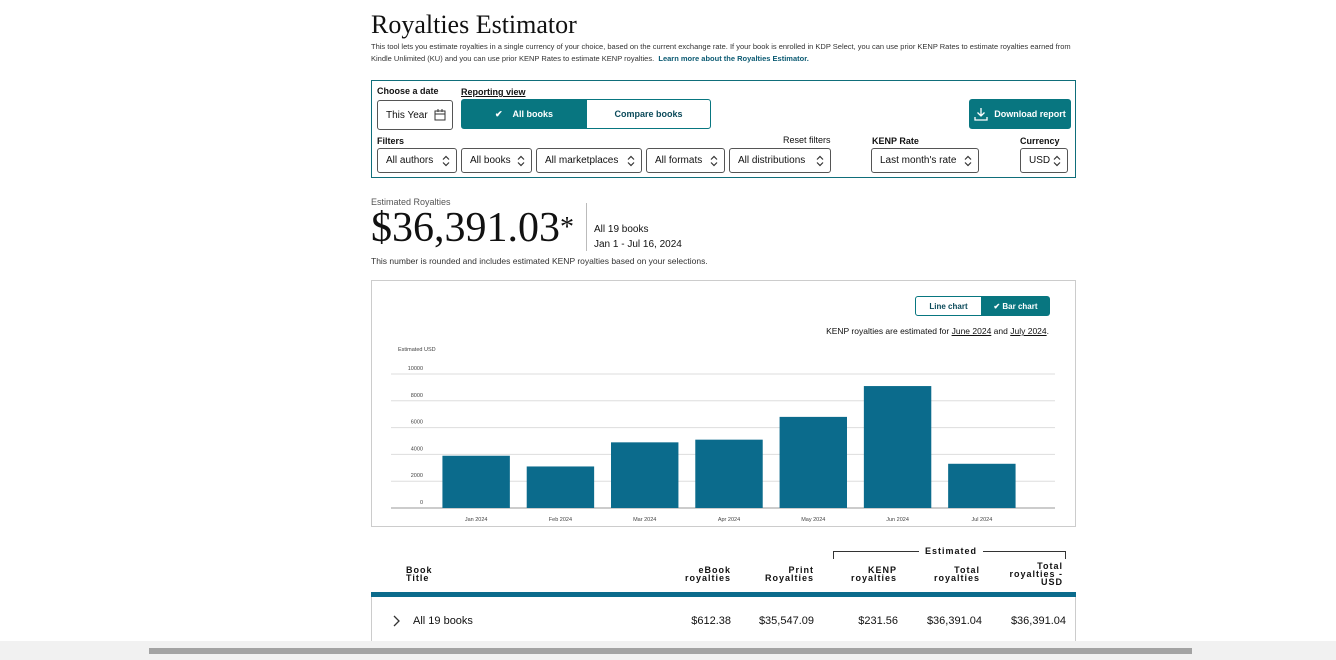  Describe the element at coordinates (417, 449) in the screenshot. I see `y-tick-label: 4000` at that location.